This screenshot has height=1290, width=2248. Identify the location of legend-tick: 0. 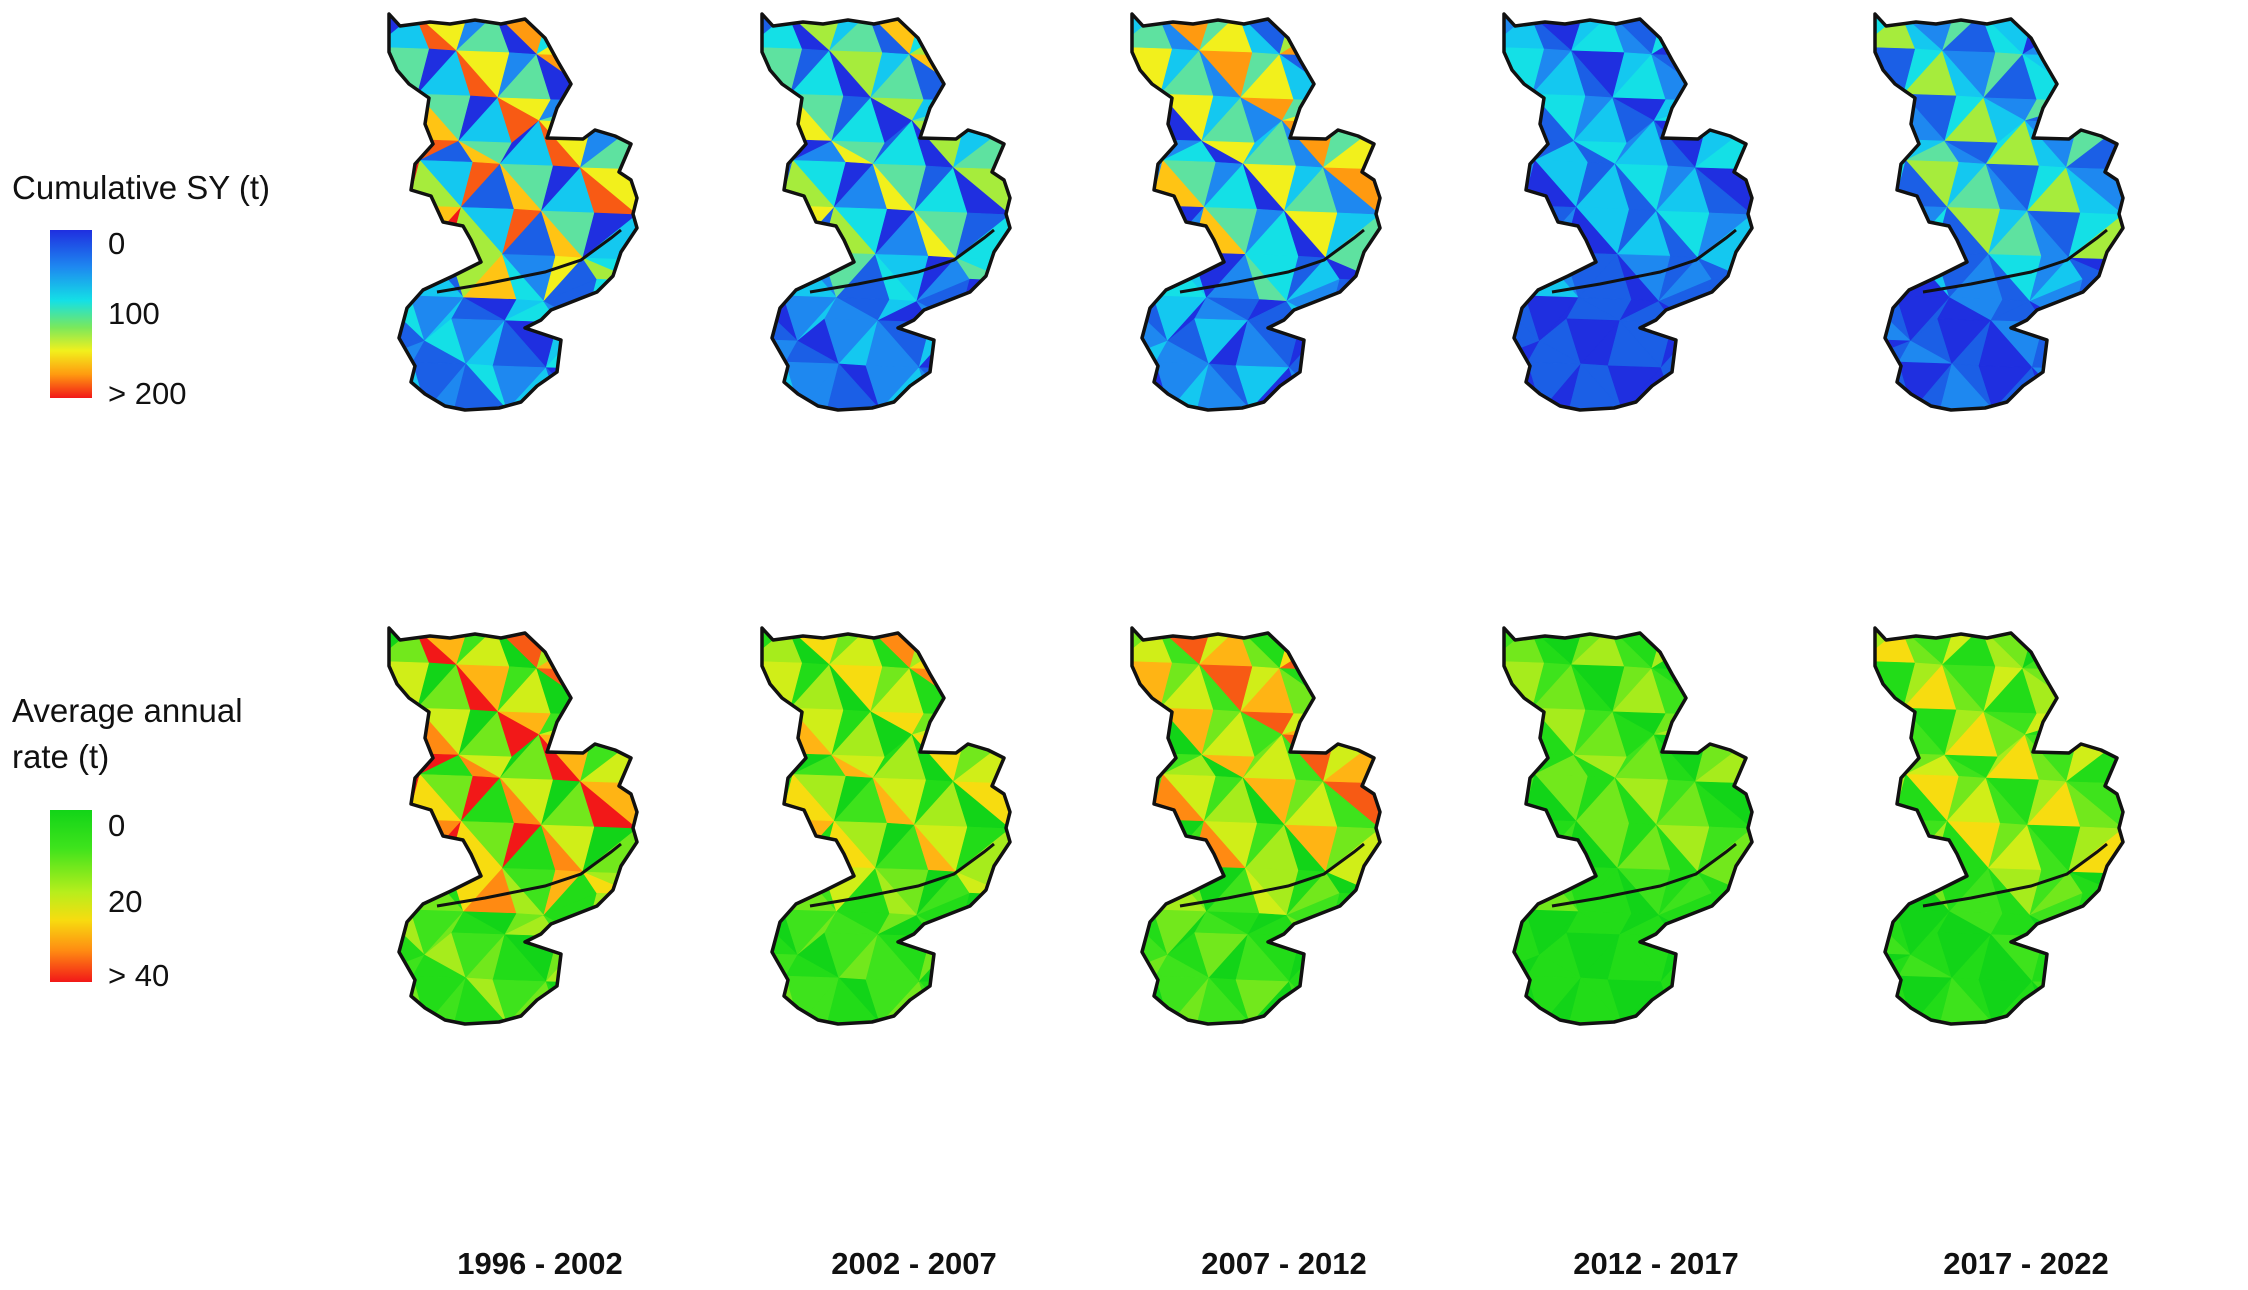
(117, 243).